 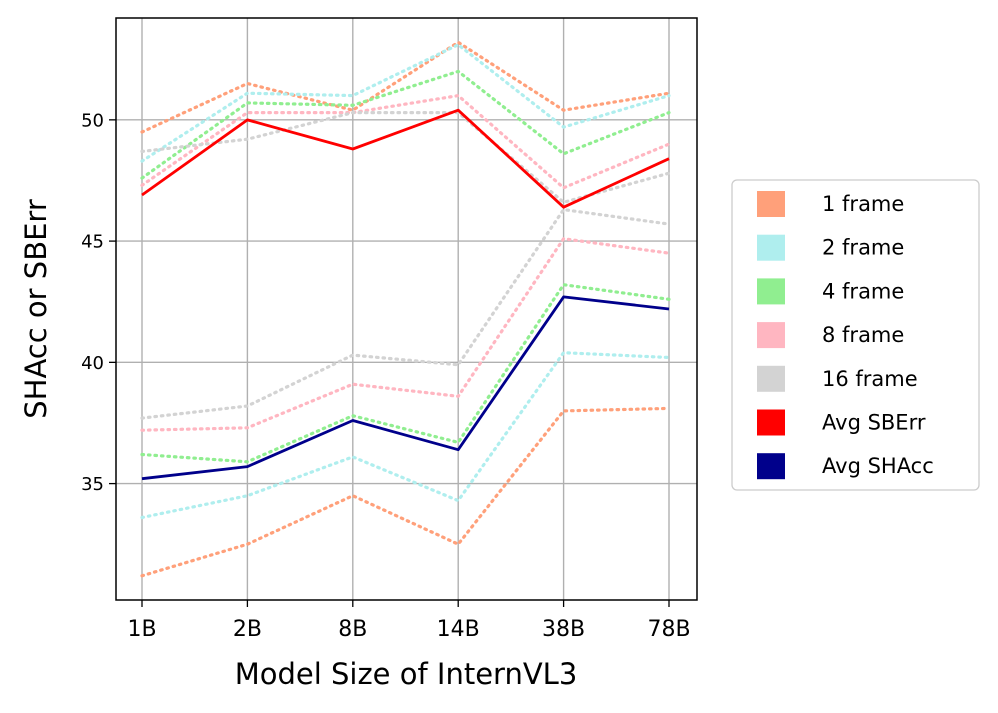 I want to click on legend-label-4-frame: 4 frame, so click(x=863, y=291).